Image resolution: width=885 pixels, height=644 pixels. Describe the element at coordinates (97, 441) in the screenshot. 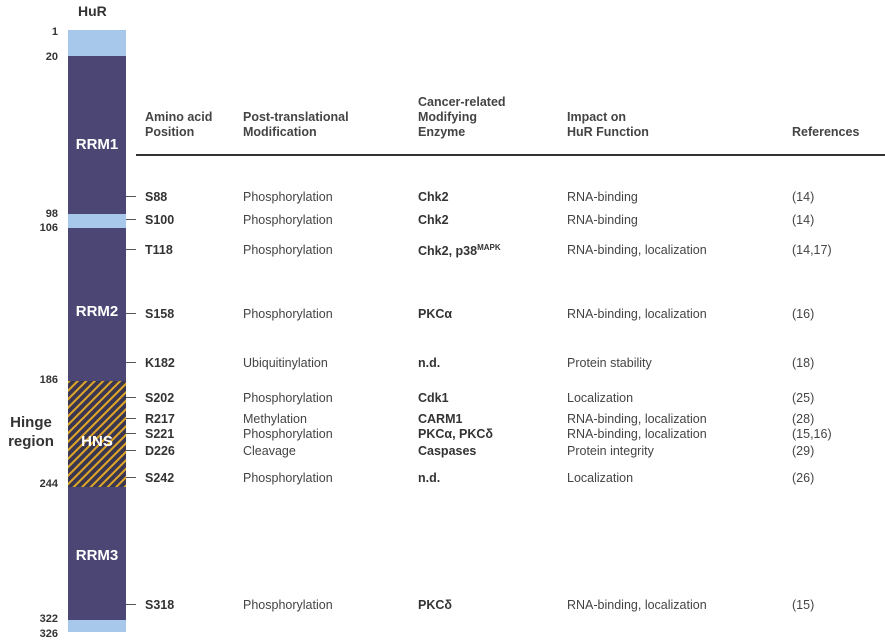

I see `hns-label: HNS` at that location.